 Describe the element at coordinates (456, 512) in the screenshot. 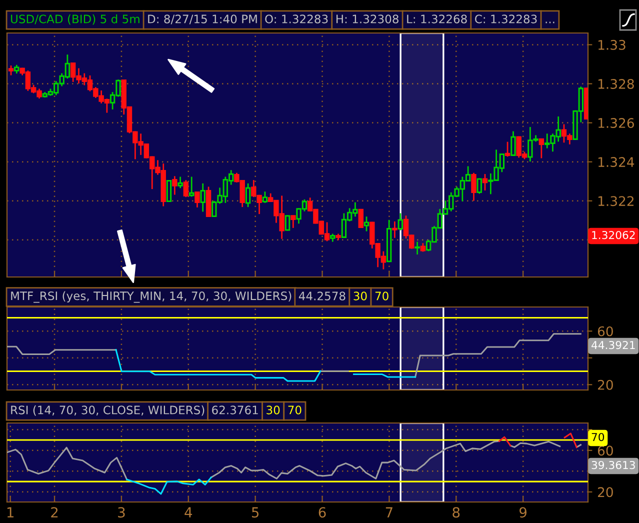

I see `x-tick-label: 8` at that location.